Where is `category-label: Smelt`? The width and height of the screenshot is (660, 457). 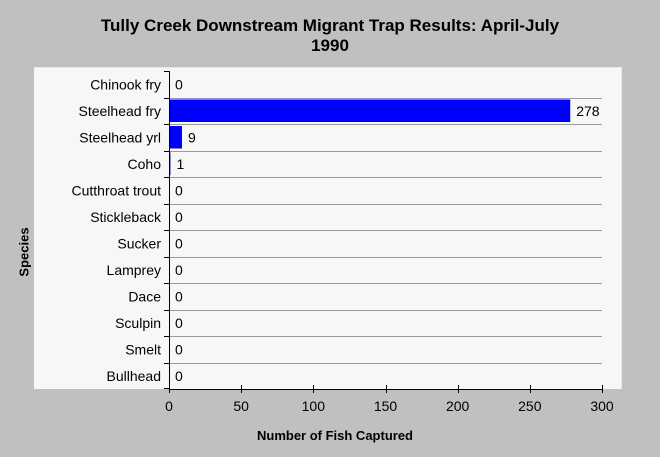
category-label: Smelt is located at coordinates (143, 349).